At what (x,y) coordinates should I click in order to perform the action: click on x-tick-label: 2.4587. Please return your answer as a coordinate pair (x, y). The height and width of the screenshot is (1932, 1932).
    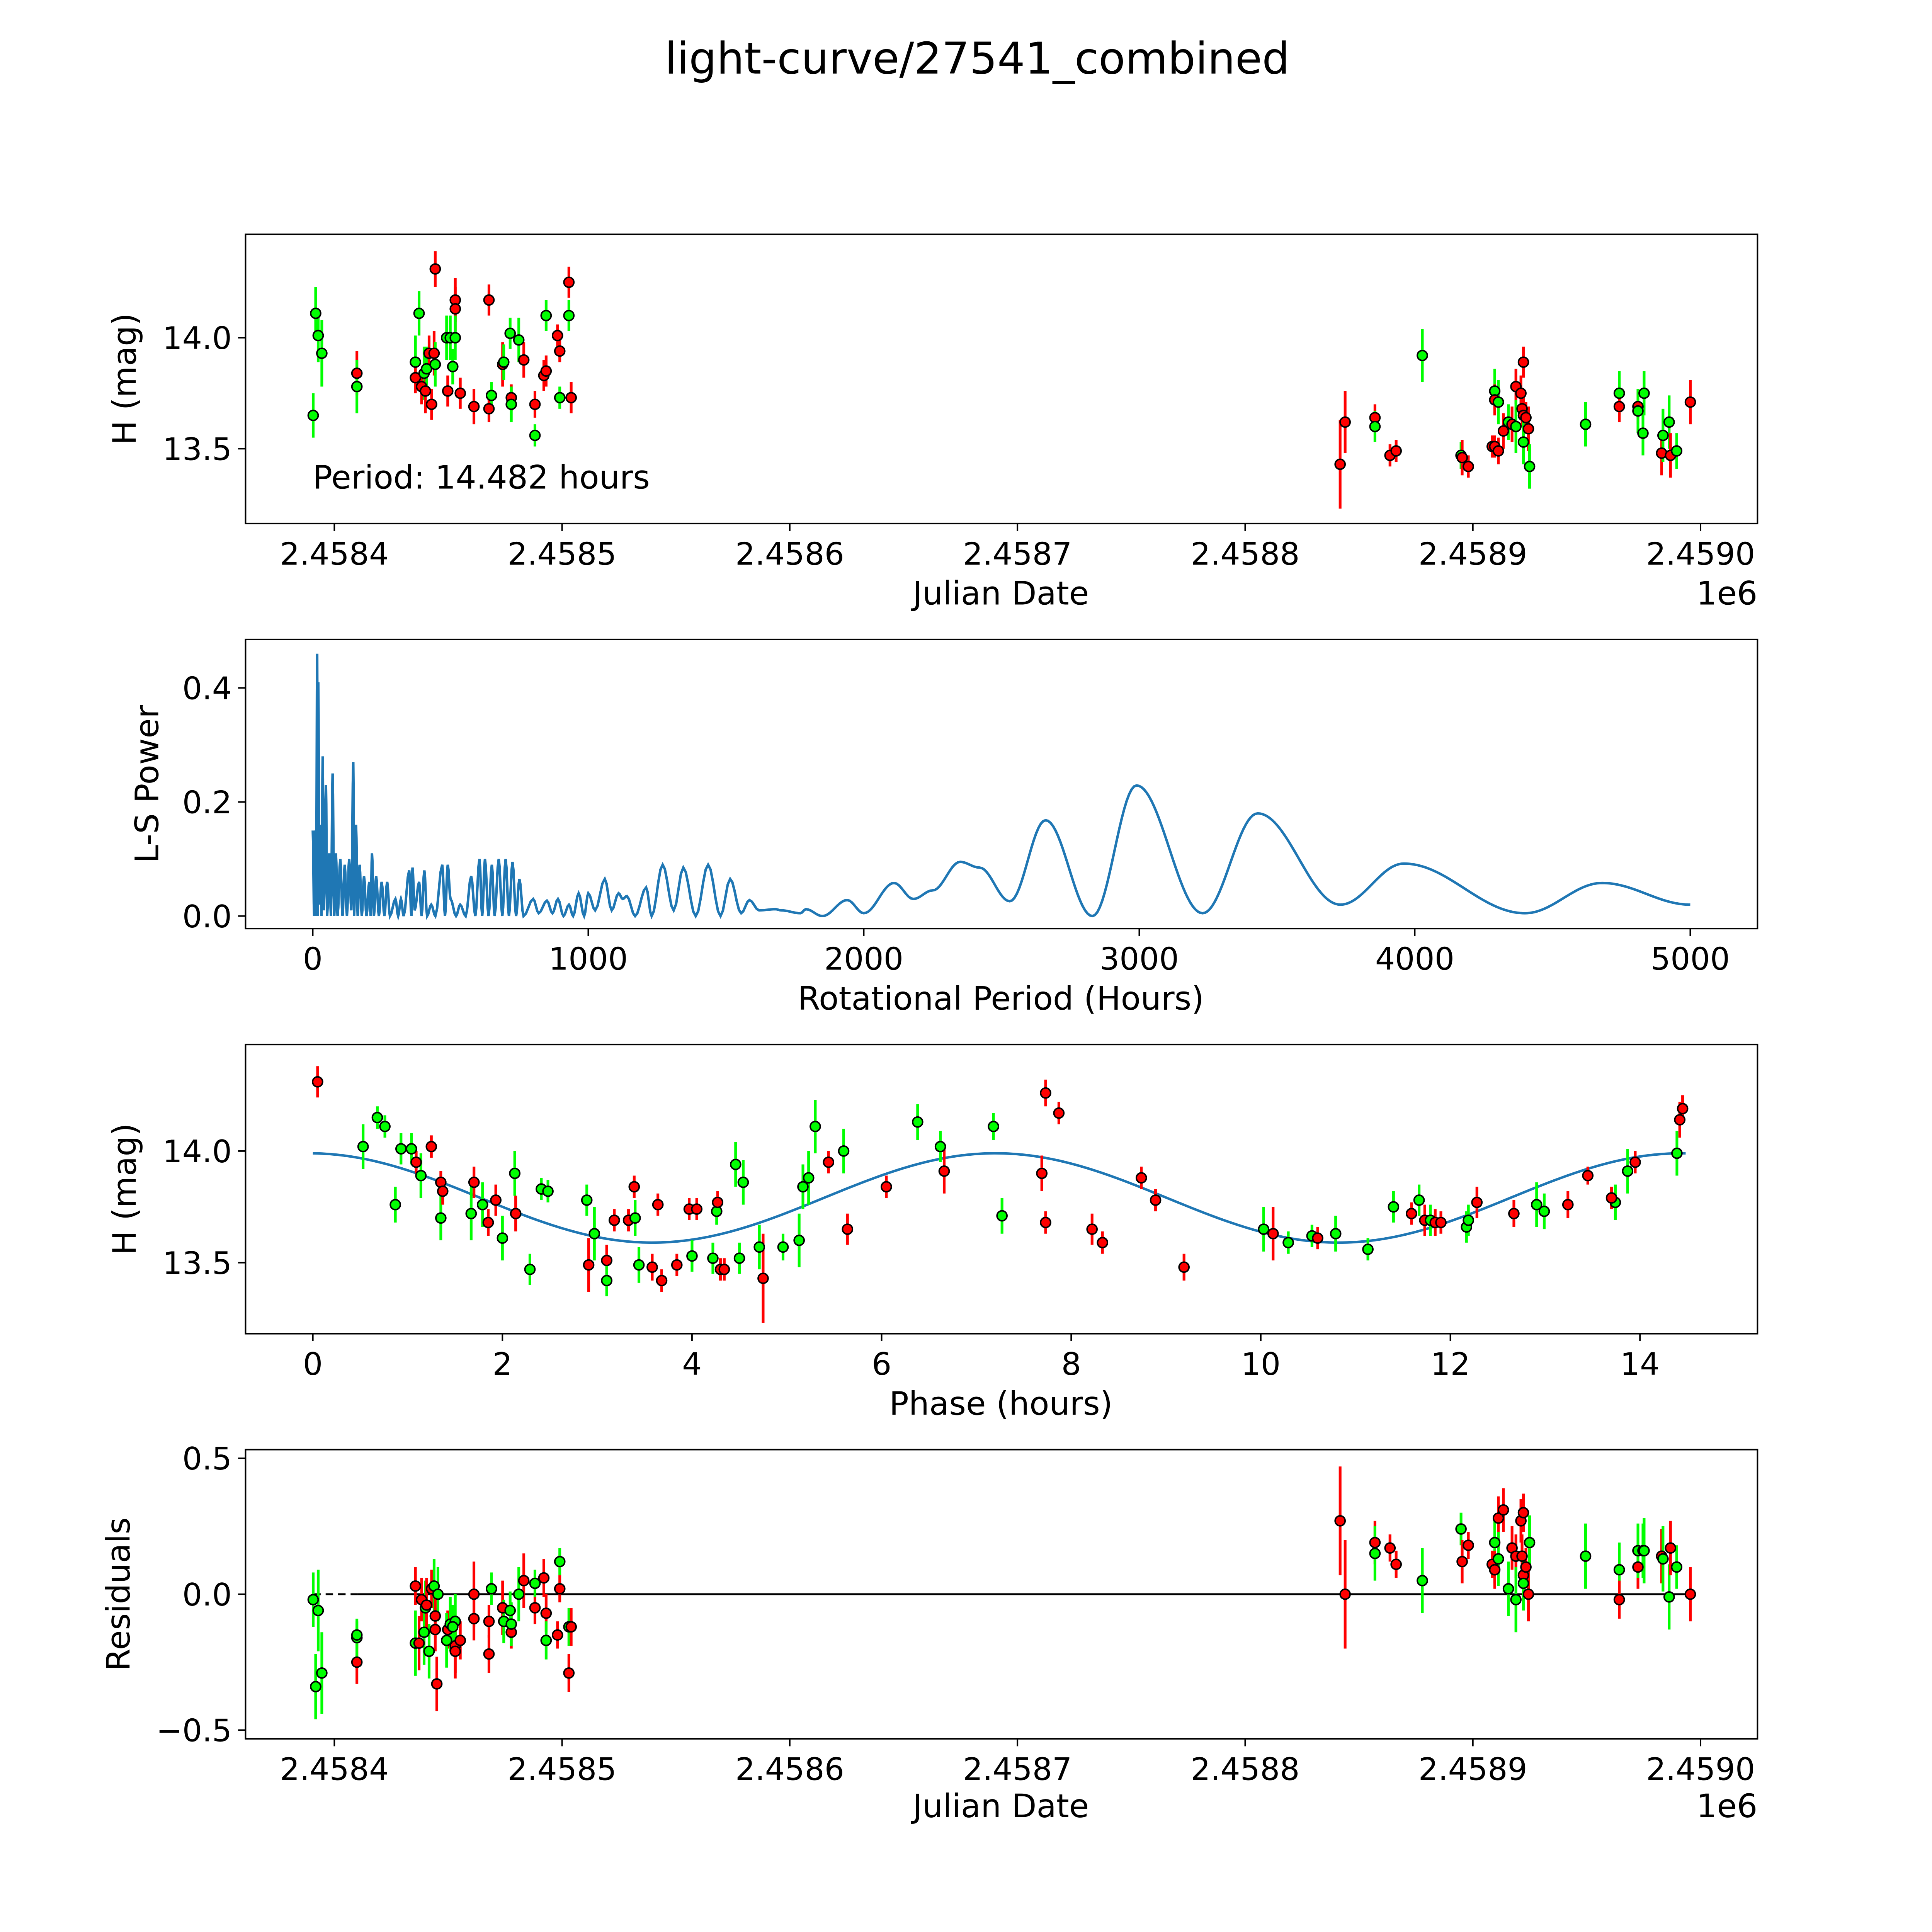
    Looking at the image, I should click on (1018, 554).